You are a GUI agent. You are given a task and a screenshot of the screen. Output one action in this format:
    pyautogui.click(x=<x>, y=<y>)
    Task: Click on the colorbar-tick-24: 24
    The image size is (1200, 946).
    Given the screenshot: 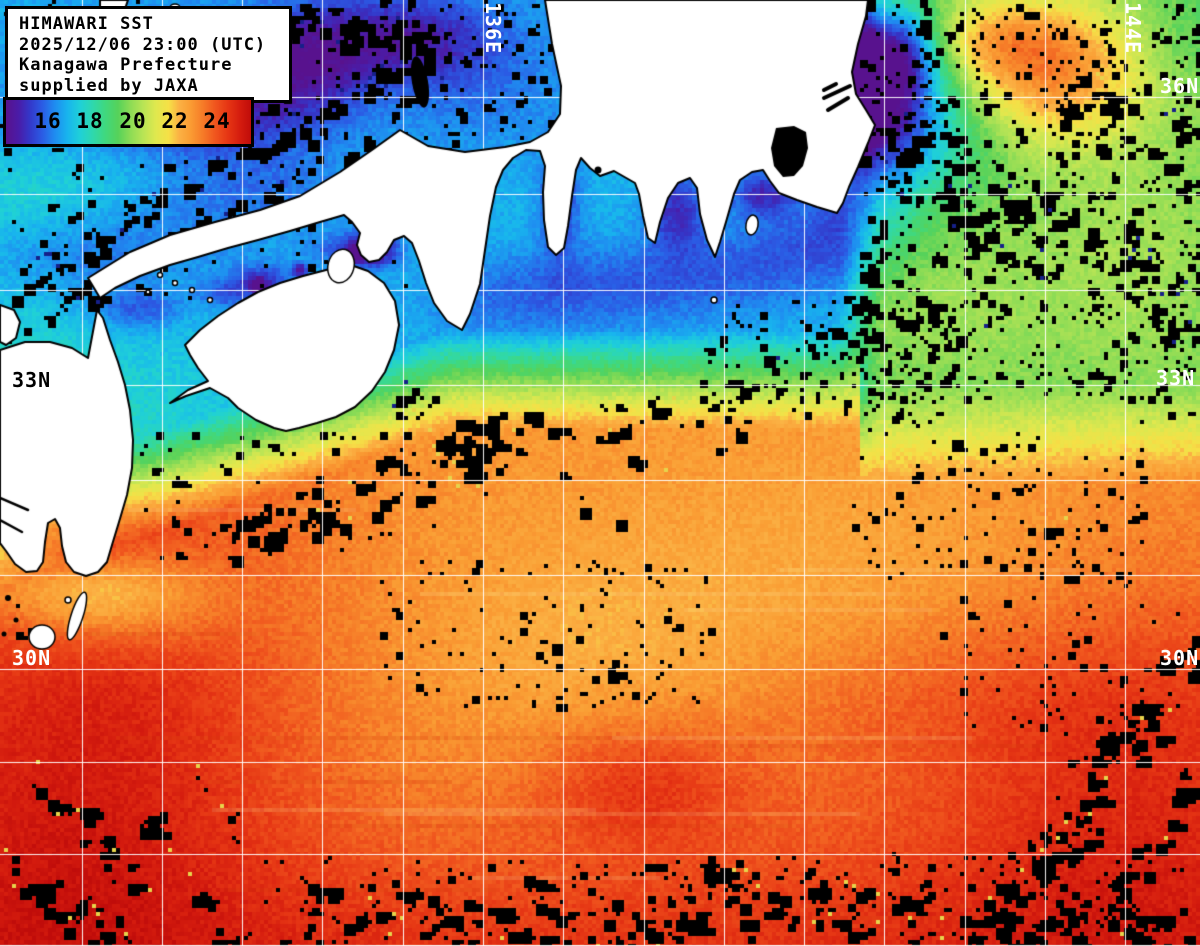 What is the action you would take?
    pyautogui.click(x=217, y=121)
    